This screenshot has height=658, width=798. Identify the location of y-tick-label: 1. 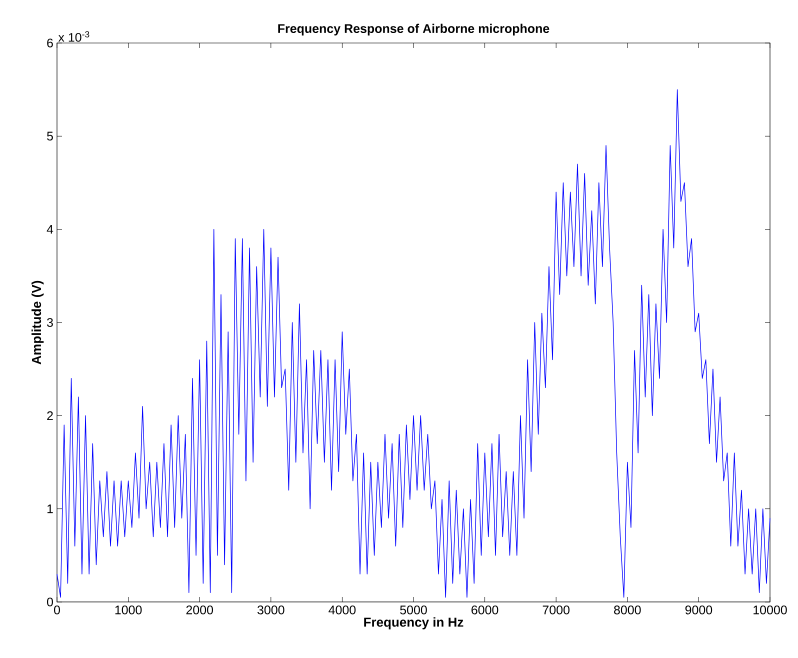
(50, 509).